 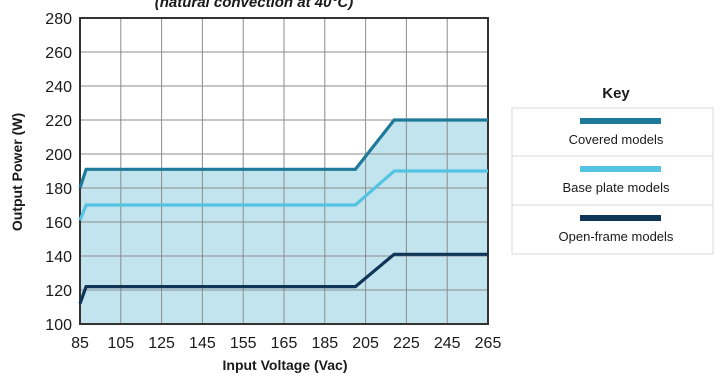 What do you see at coordinates (58, 87) in the screenshot?
I see `y-tick-label: 240` at bounding box center [58, 87].